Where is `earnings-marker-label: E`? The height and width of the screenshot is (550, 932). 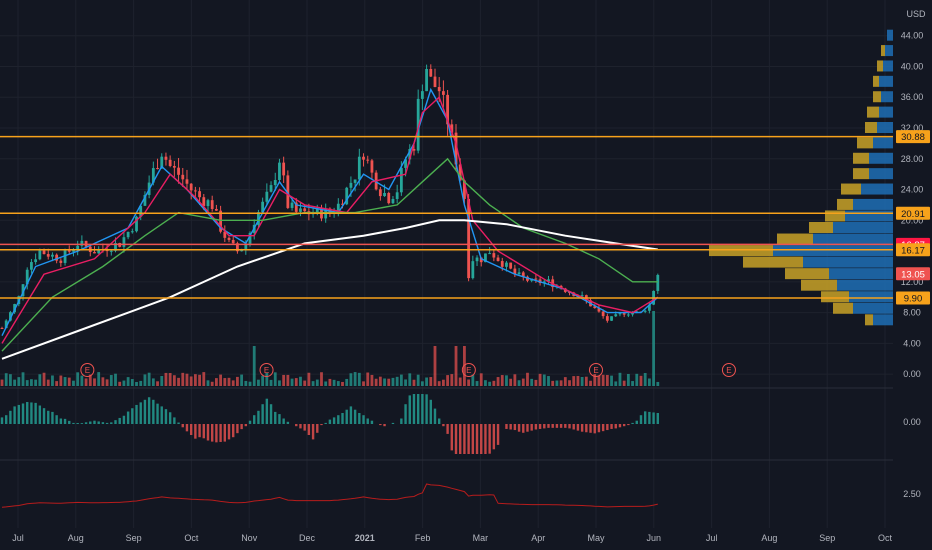 earnings-marker-label: E is located at coordinates (87, 370).